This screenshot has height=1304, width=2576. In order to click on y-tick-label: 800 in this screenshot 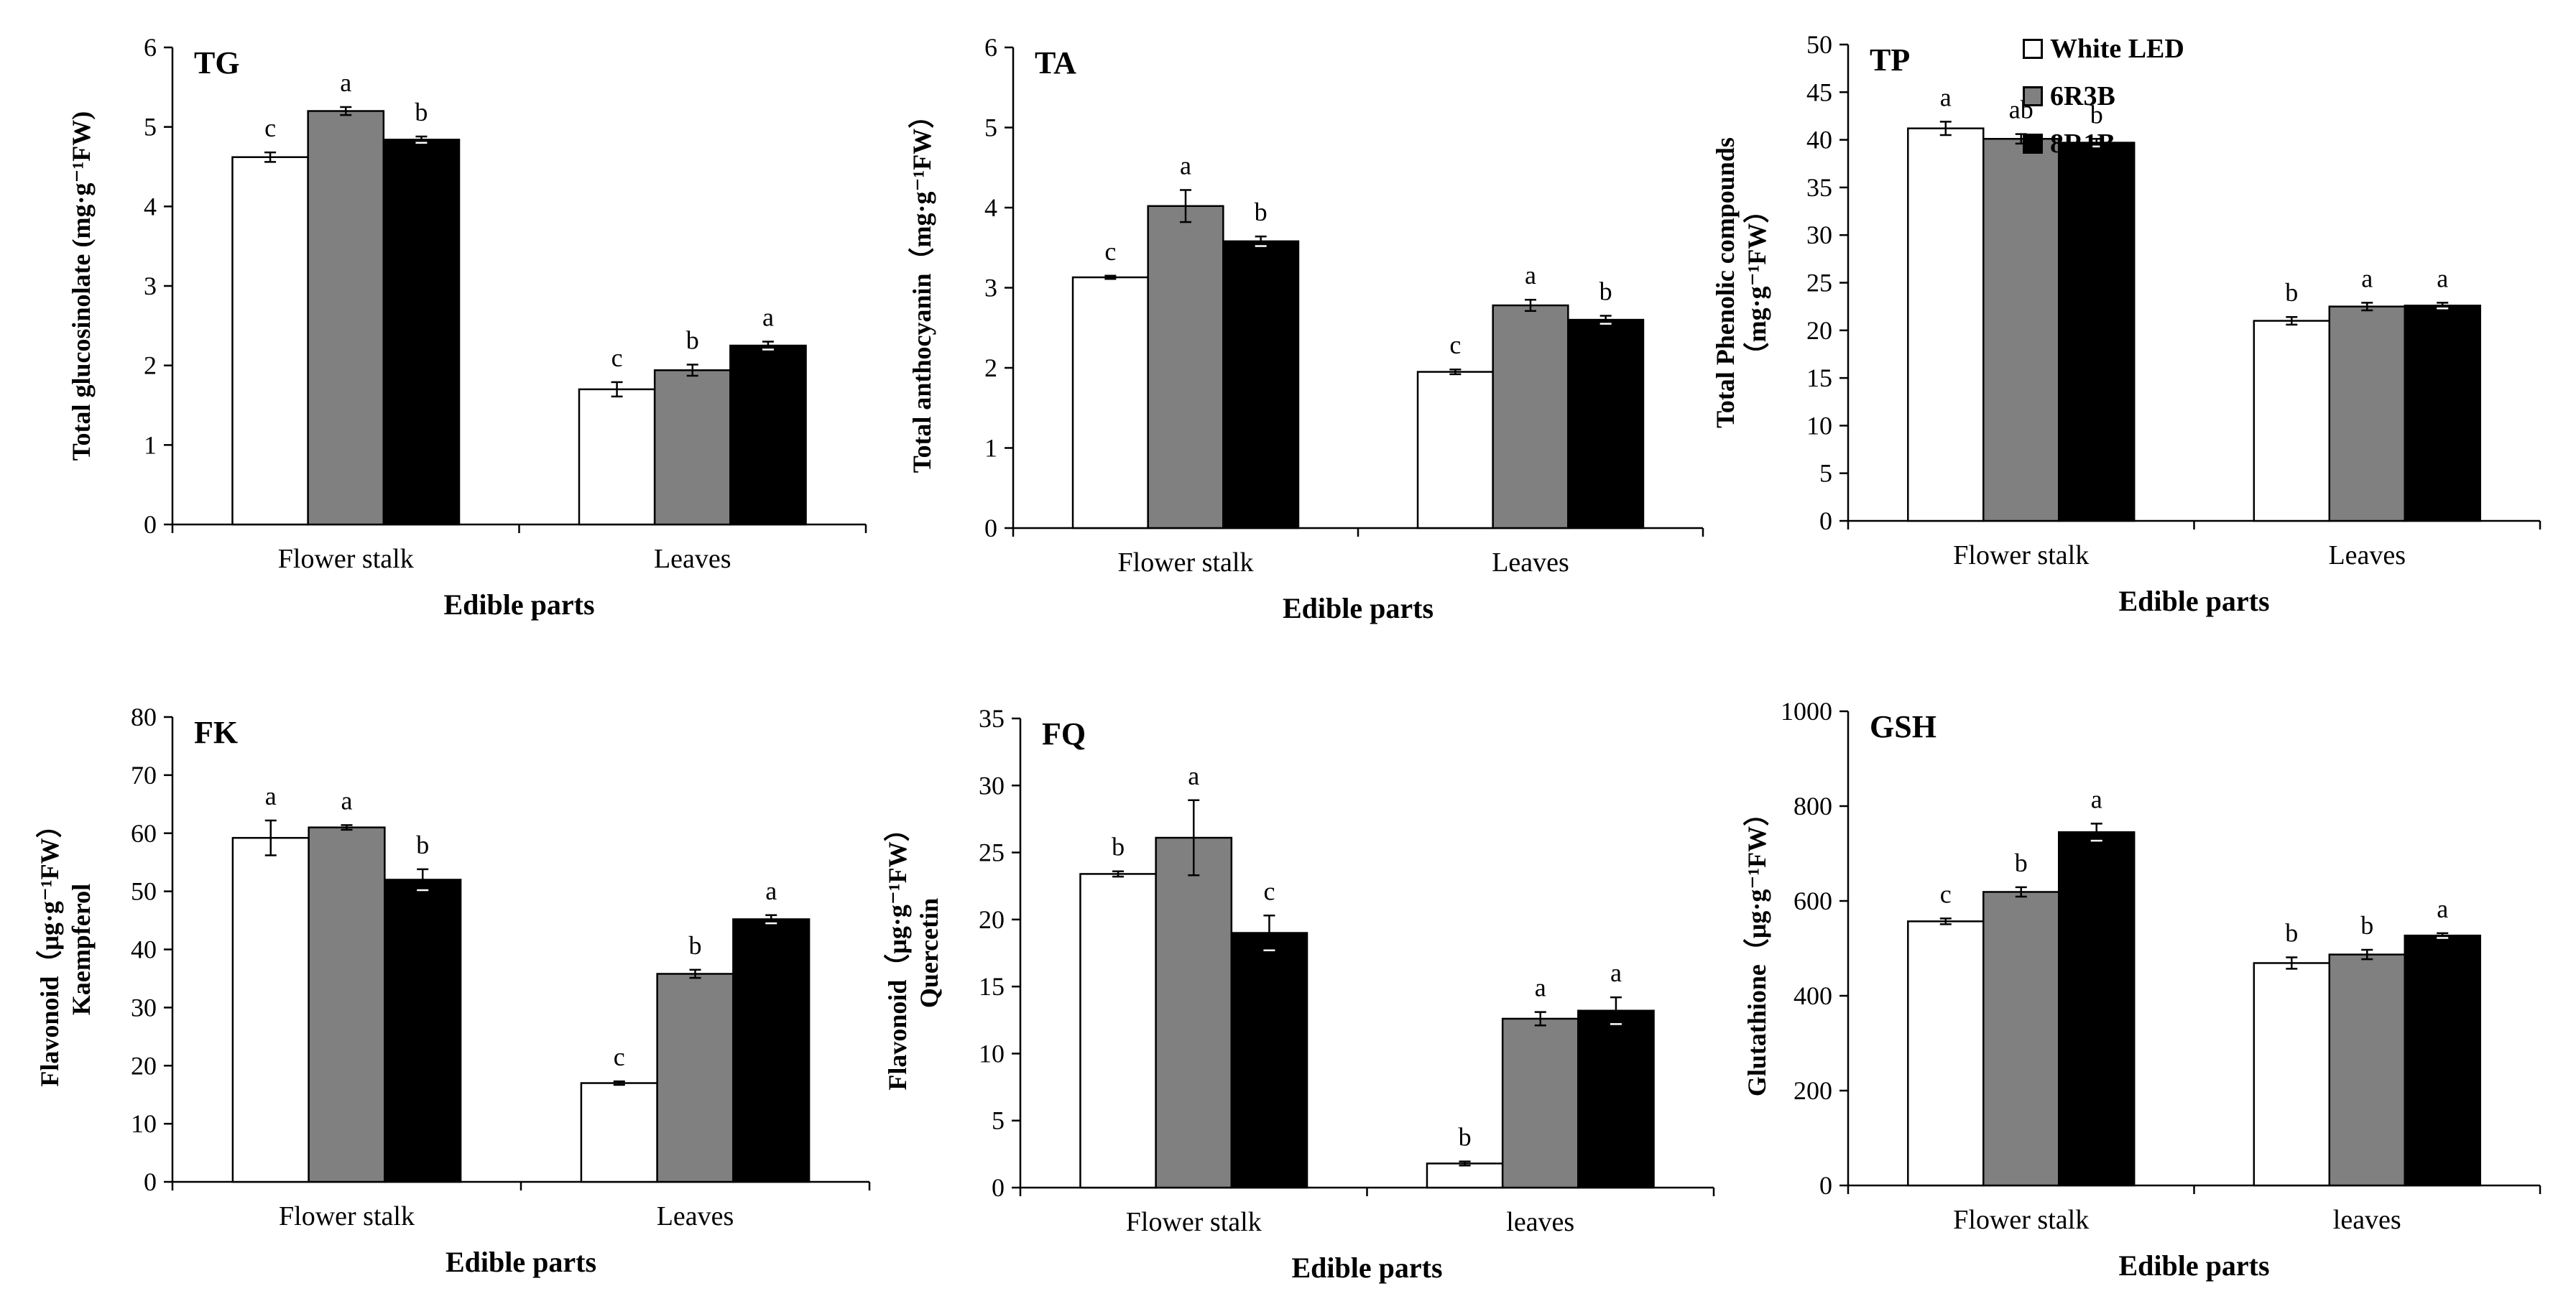, I will do `click(1813, 806)`.